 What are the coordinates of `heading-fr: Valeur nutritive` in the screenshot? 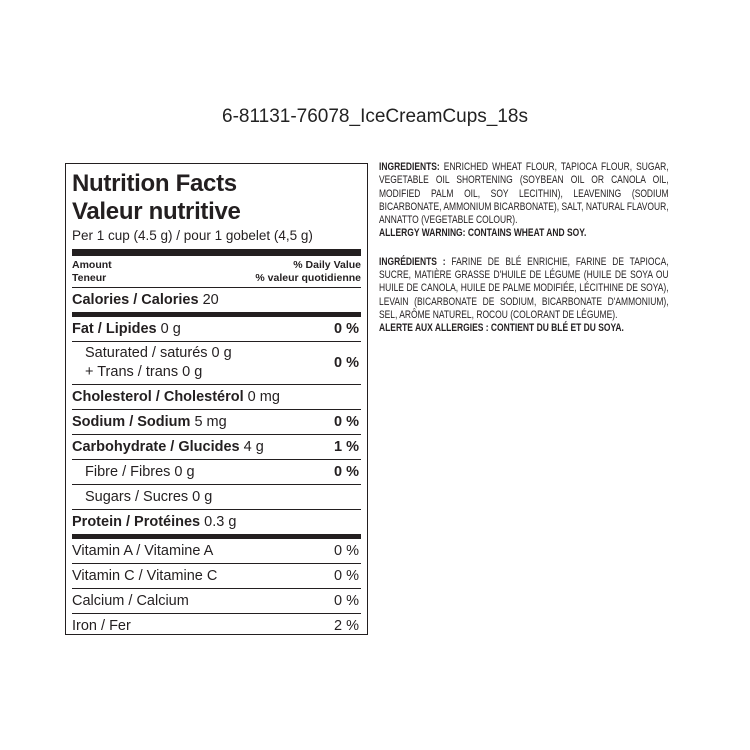 It's located at (156, 211).